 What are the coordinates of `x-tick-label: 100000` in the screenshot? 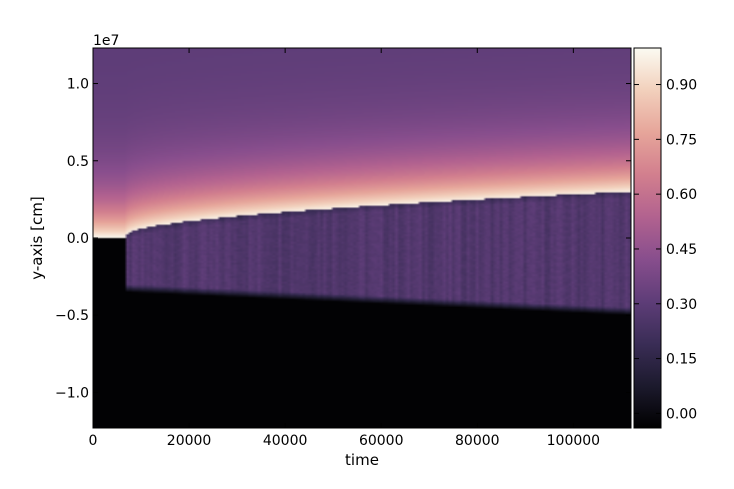 It's located at (573, 441).